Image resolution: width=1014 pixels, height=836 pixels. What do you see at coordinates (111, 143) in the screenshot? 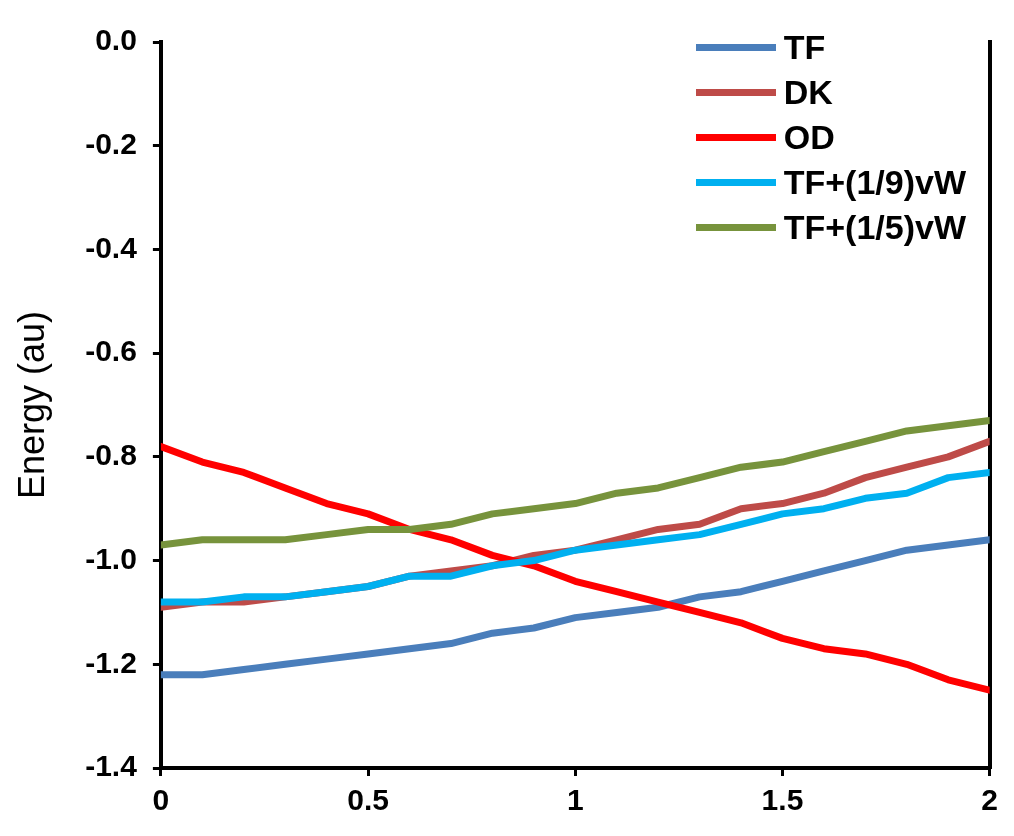
I see `y-tick-label: -0.2` at bounding box center [111, 143].